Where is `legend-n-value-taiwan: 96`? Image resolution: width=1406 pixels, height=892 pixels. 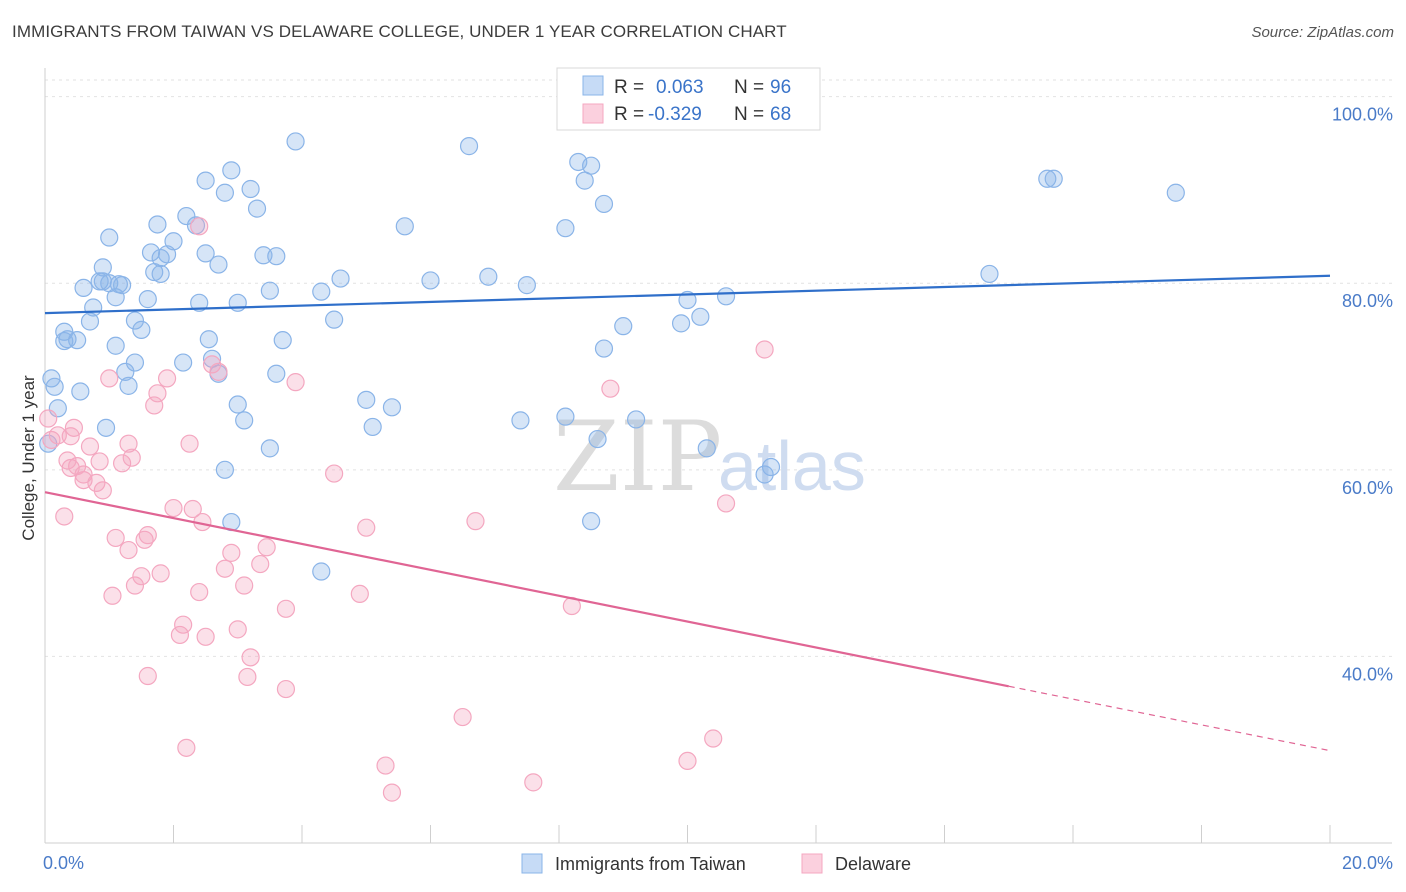 legend-n-value-taiwan: 96 is located at coordinates (780, 87).